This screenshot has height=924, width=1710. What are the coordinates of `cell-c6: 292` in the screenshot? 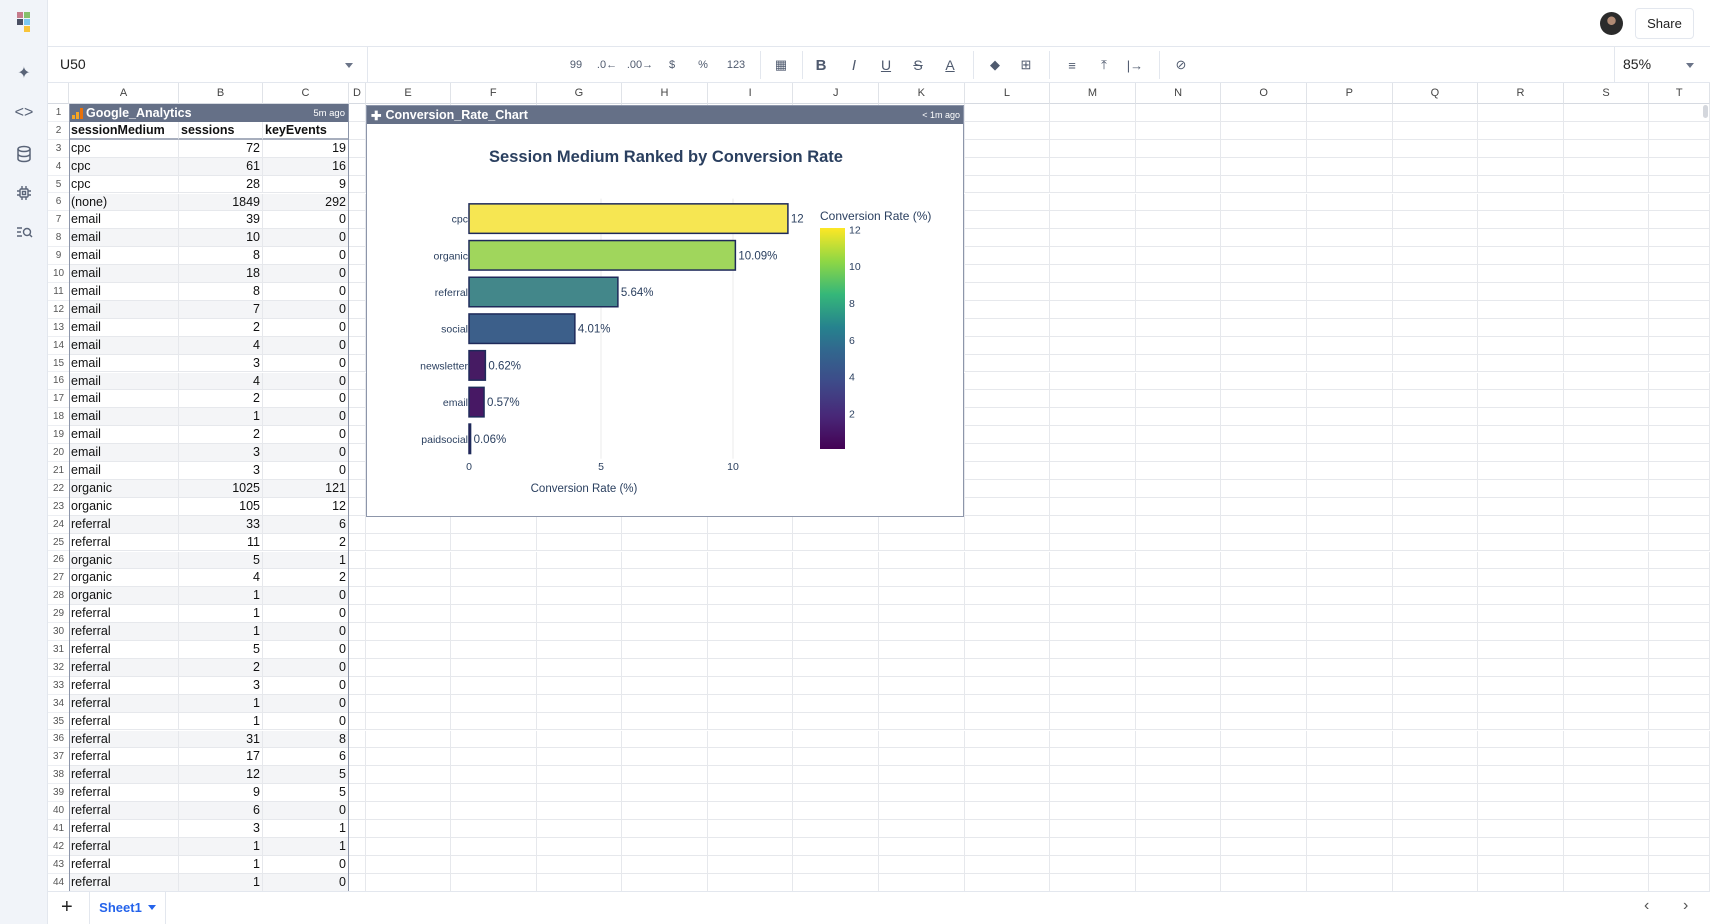 It's located at (306, 202).